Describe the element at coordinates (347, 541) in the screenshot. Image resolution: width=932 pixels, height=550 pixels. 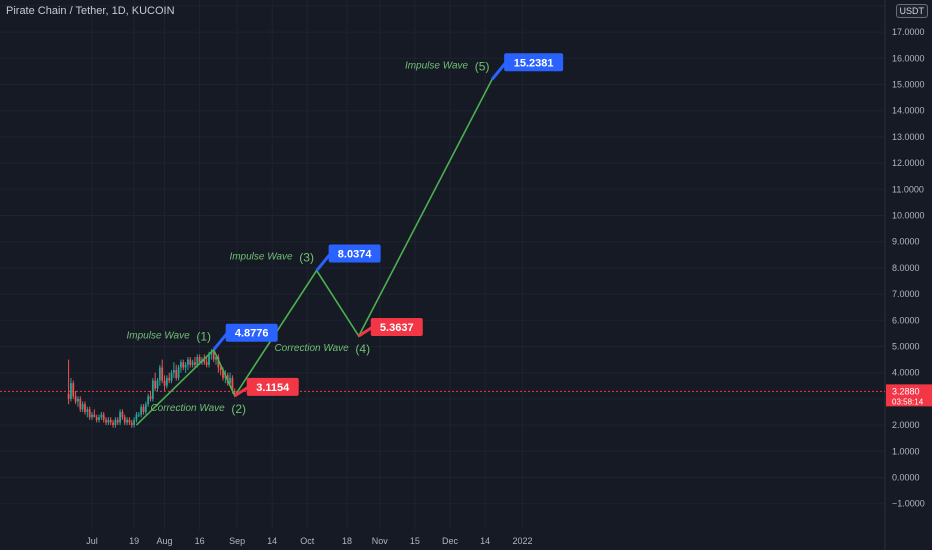
I see `time-axis-tick: 18` at that location.